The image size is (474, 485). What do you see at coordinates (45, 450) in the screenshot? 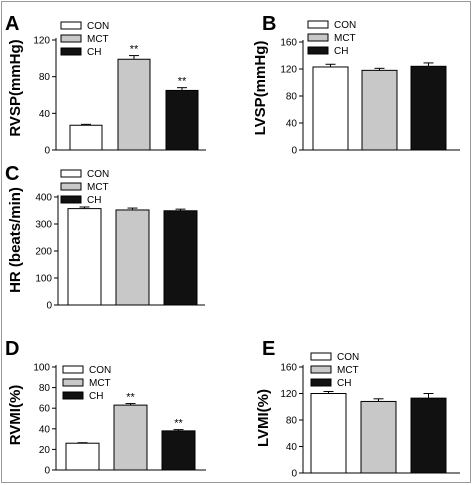
I see `y-tick-label: 20` at bounding box center [45, 450].